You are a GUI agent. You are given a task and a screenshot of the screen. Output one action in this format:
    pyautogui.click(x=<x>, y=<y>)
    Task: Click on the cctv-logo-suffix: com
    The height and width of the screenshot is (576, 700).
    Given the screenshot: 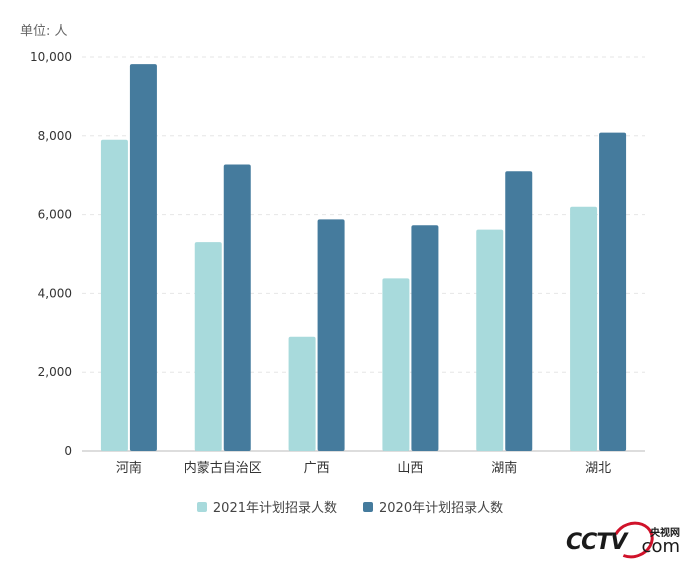 What is the action you would take?
    pyautogui.click(x=660, y=546)
    